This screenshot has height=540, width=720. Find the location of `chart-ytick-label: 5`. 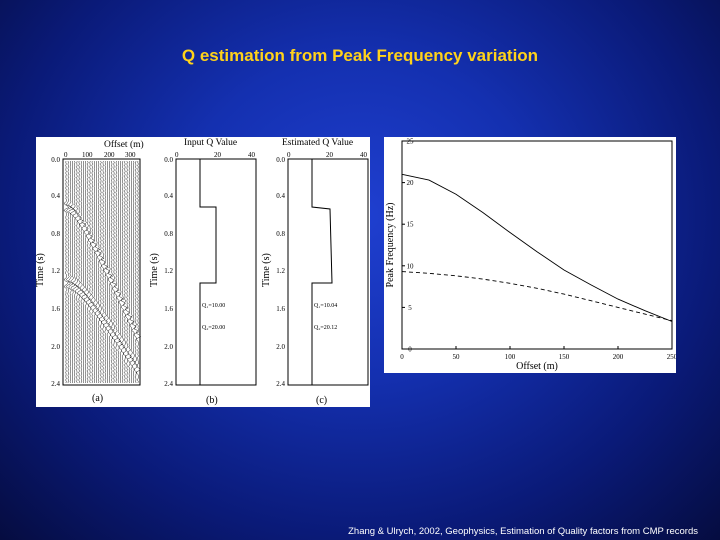

chart-ytick-label: 5 is located at coordinates (410, 308).